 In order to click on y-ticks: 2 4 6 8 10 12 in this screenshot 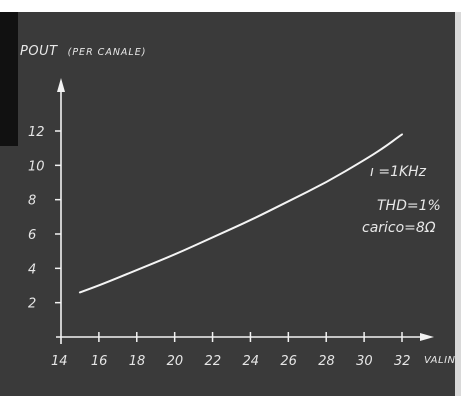, I will do `click(44, 218)`.